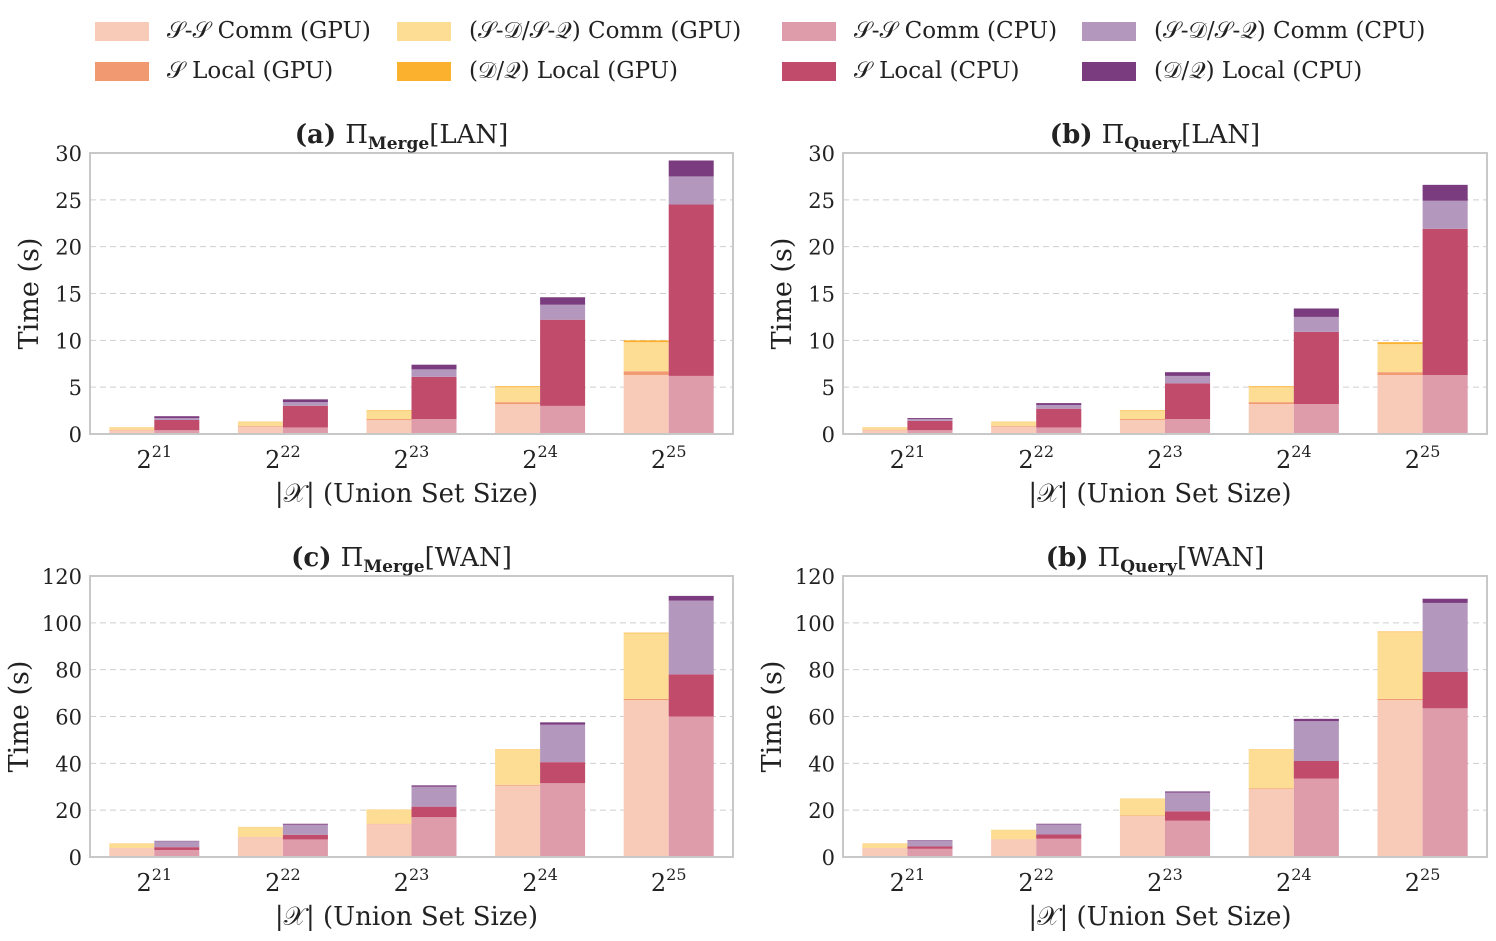 The image size is (1496, 941). What do you see at coordinates (320, 135) in the screenshot?
I see `chart-title-prefix: (a)` at bounding box center [320, 135].